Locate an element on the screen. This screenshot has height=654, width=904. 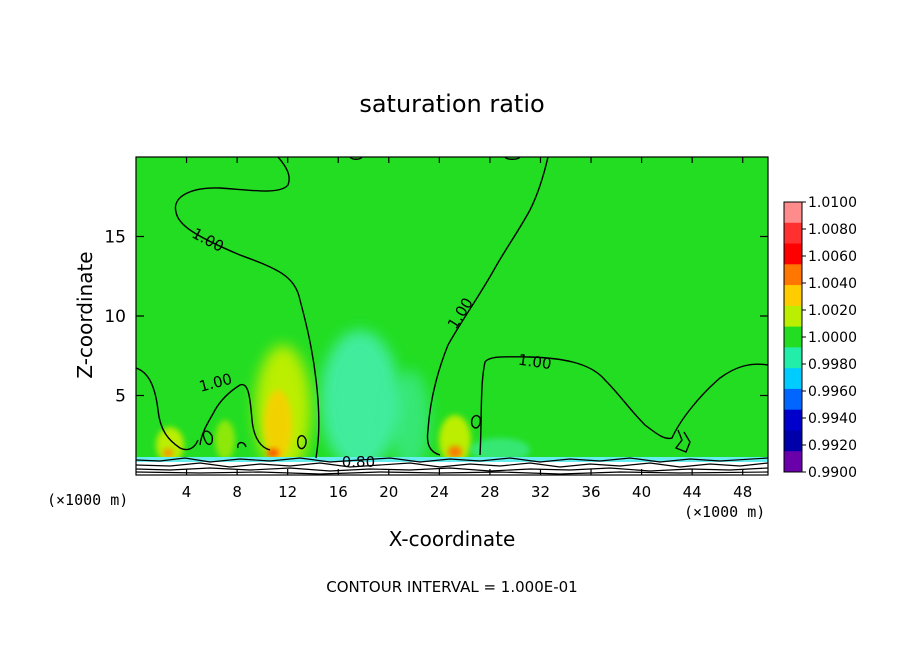
contour-1-00-center is located at coordinates (487, 306).